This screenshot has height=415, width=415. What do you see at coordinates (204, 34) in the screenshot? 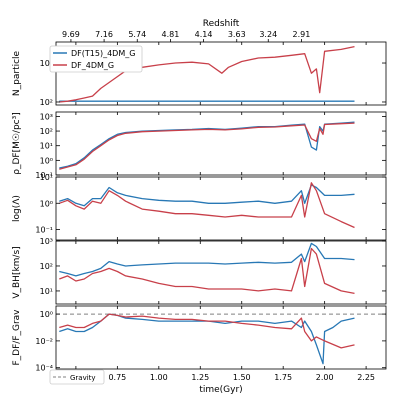
I see `redshift-tick-label: 4.14` at bounding box center [204, 34].